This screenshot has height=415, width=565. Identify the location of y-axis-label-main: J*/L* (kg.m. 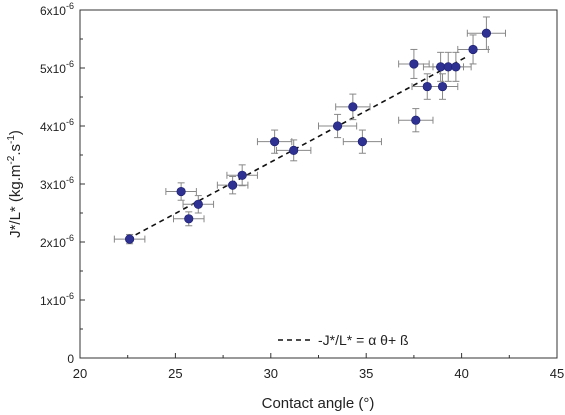
(15, 201).